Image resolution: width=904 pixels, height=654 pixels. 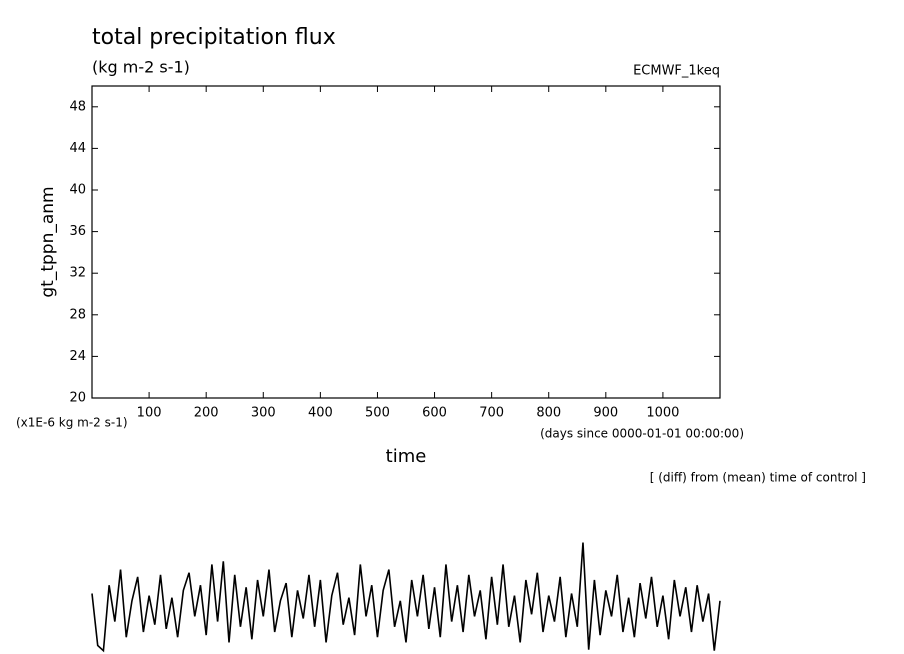 What do you see at coordinates (72, 423) in the screenshot?
I see `y-unit-label: (x1E-6 kg m-2 s-1)` at bounding box center [72, 423].